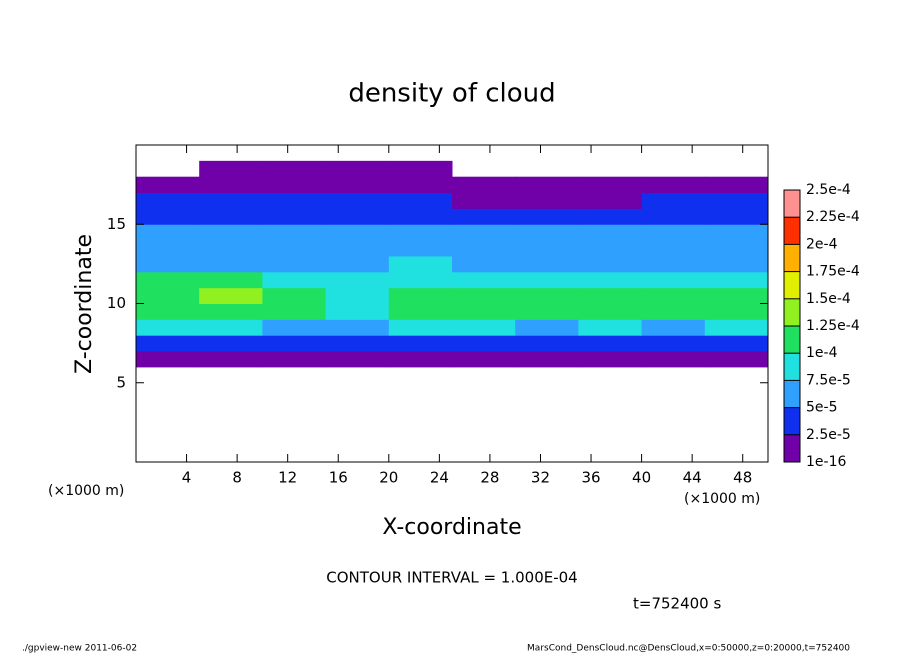 The image size is (904, 654). Describe the element at coordinates (692, 478) in the screenshot. I see `x-tick-label: 44` at that location.